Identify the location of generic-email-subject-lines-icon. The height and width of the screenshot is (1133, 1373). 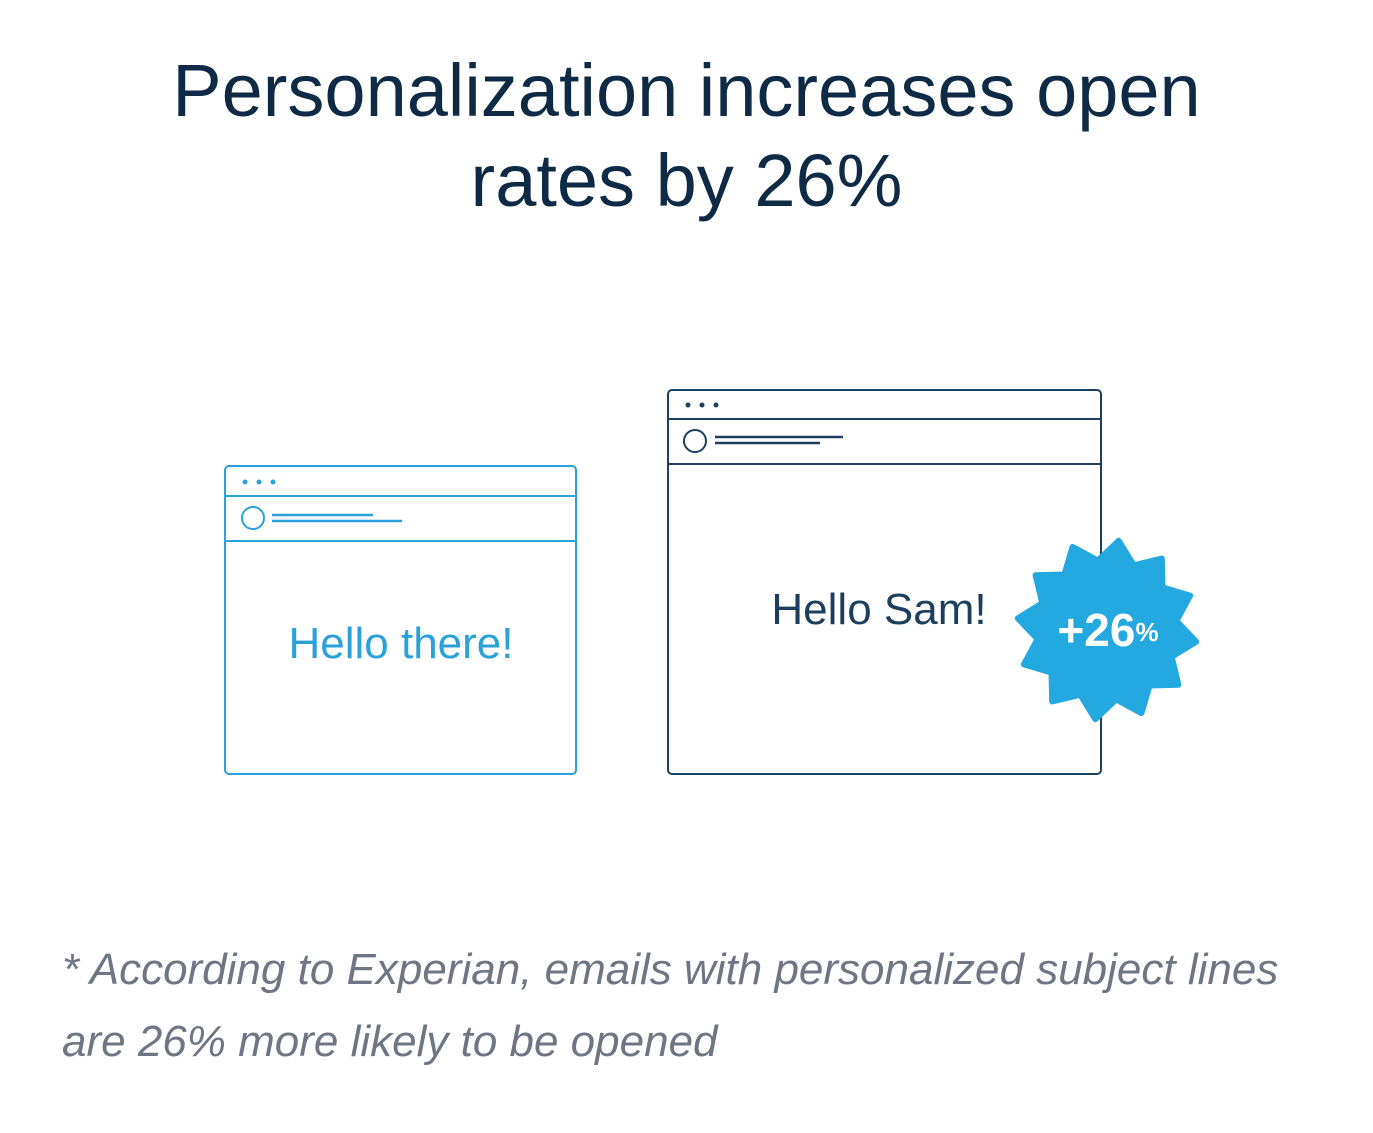
(337, 518).